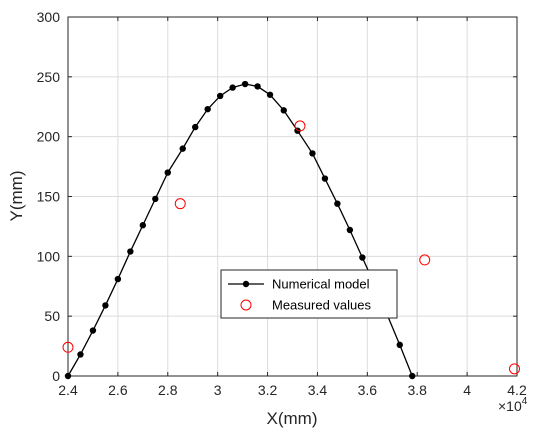 Image resolution: width=550 pixels, height=439 pixels. I want to click on x-multiplier-base: ×10, so click(510, 406).